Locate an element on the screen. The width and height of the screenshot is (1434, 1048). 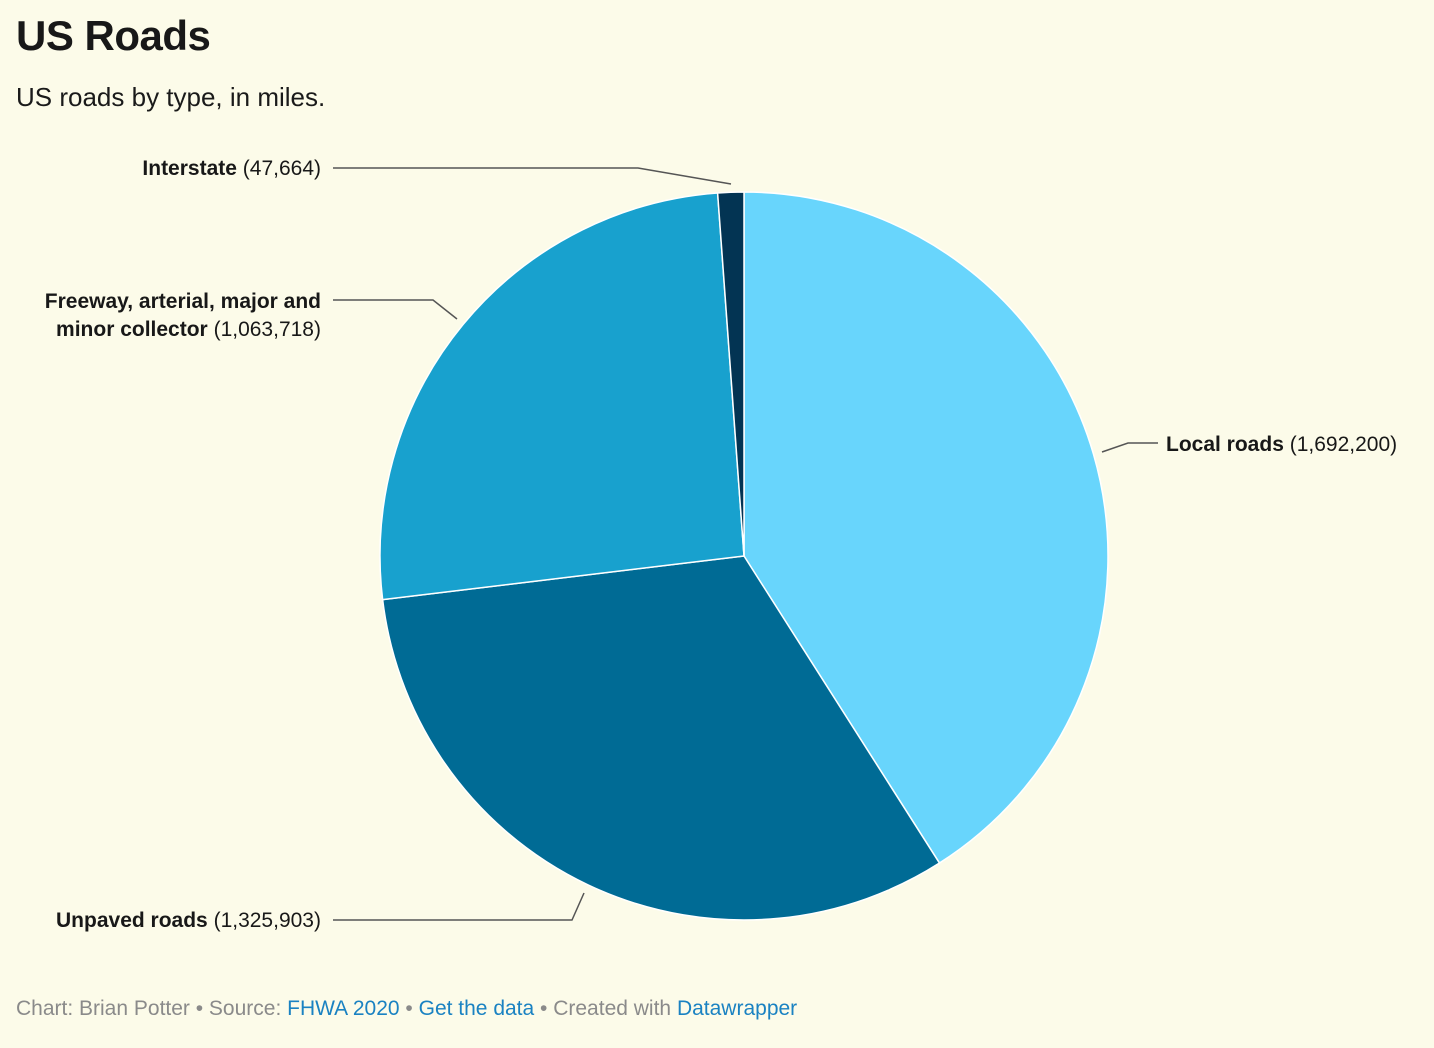
get-the-data-link: Get the data is located at coordinates (476, 1008).